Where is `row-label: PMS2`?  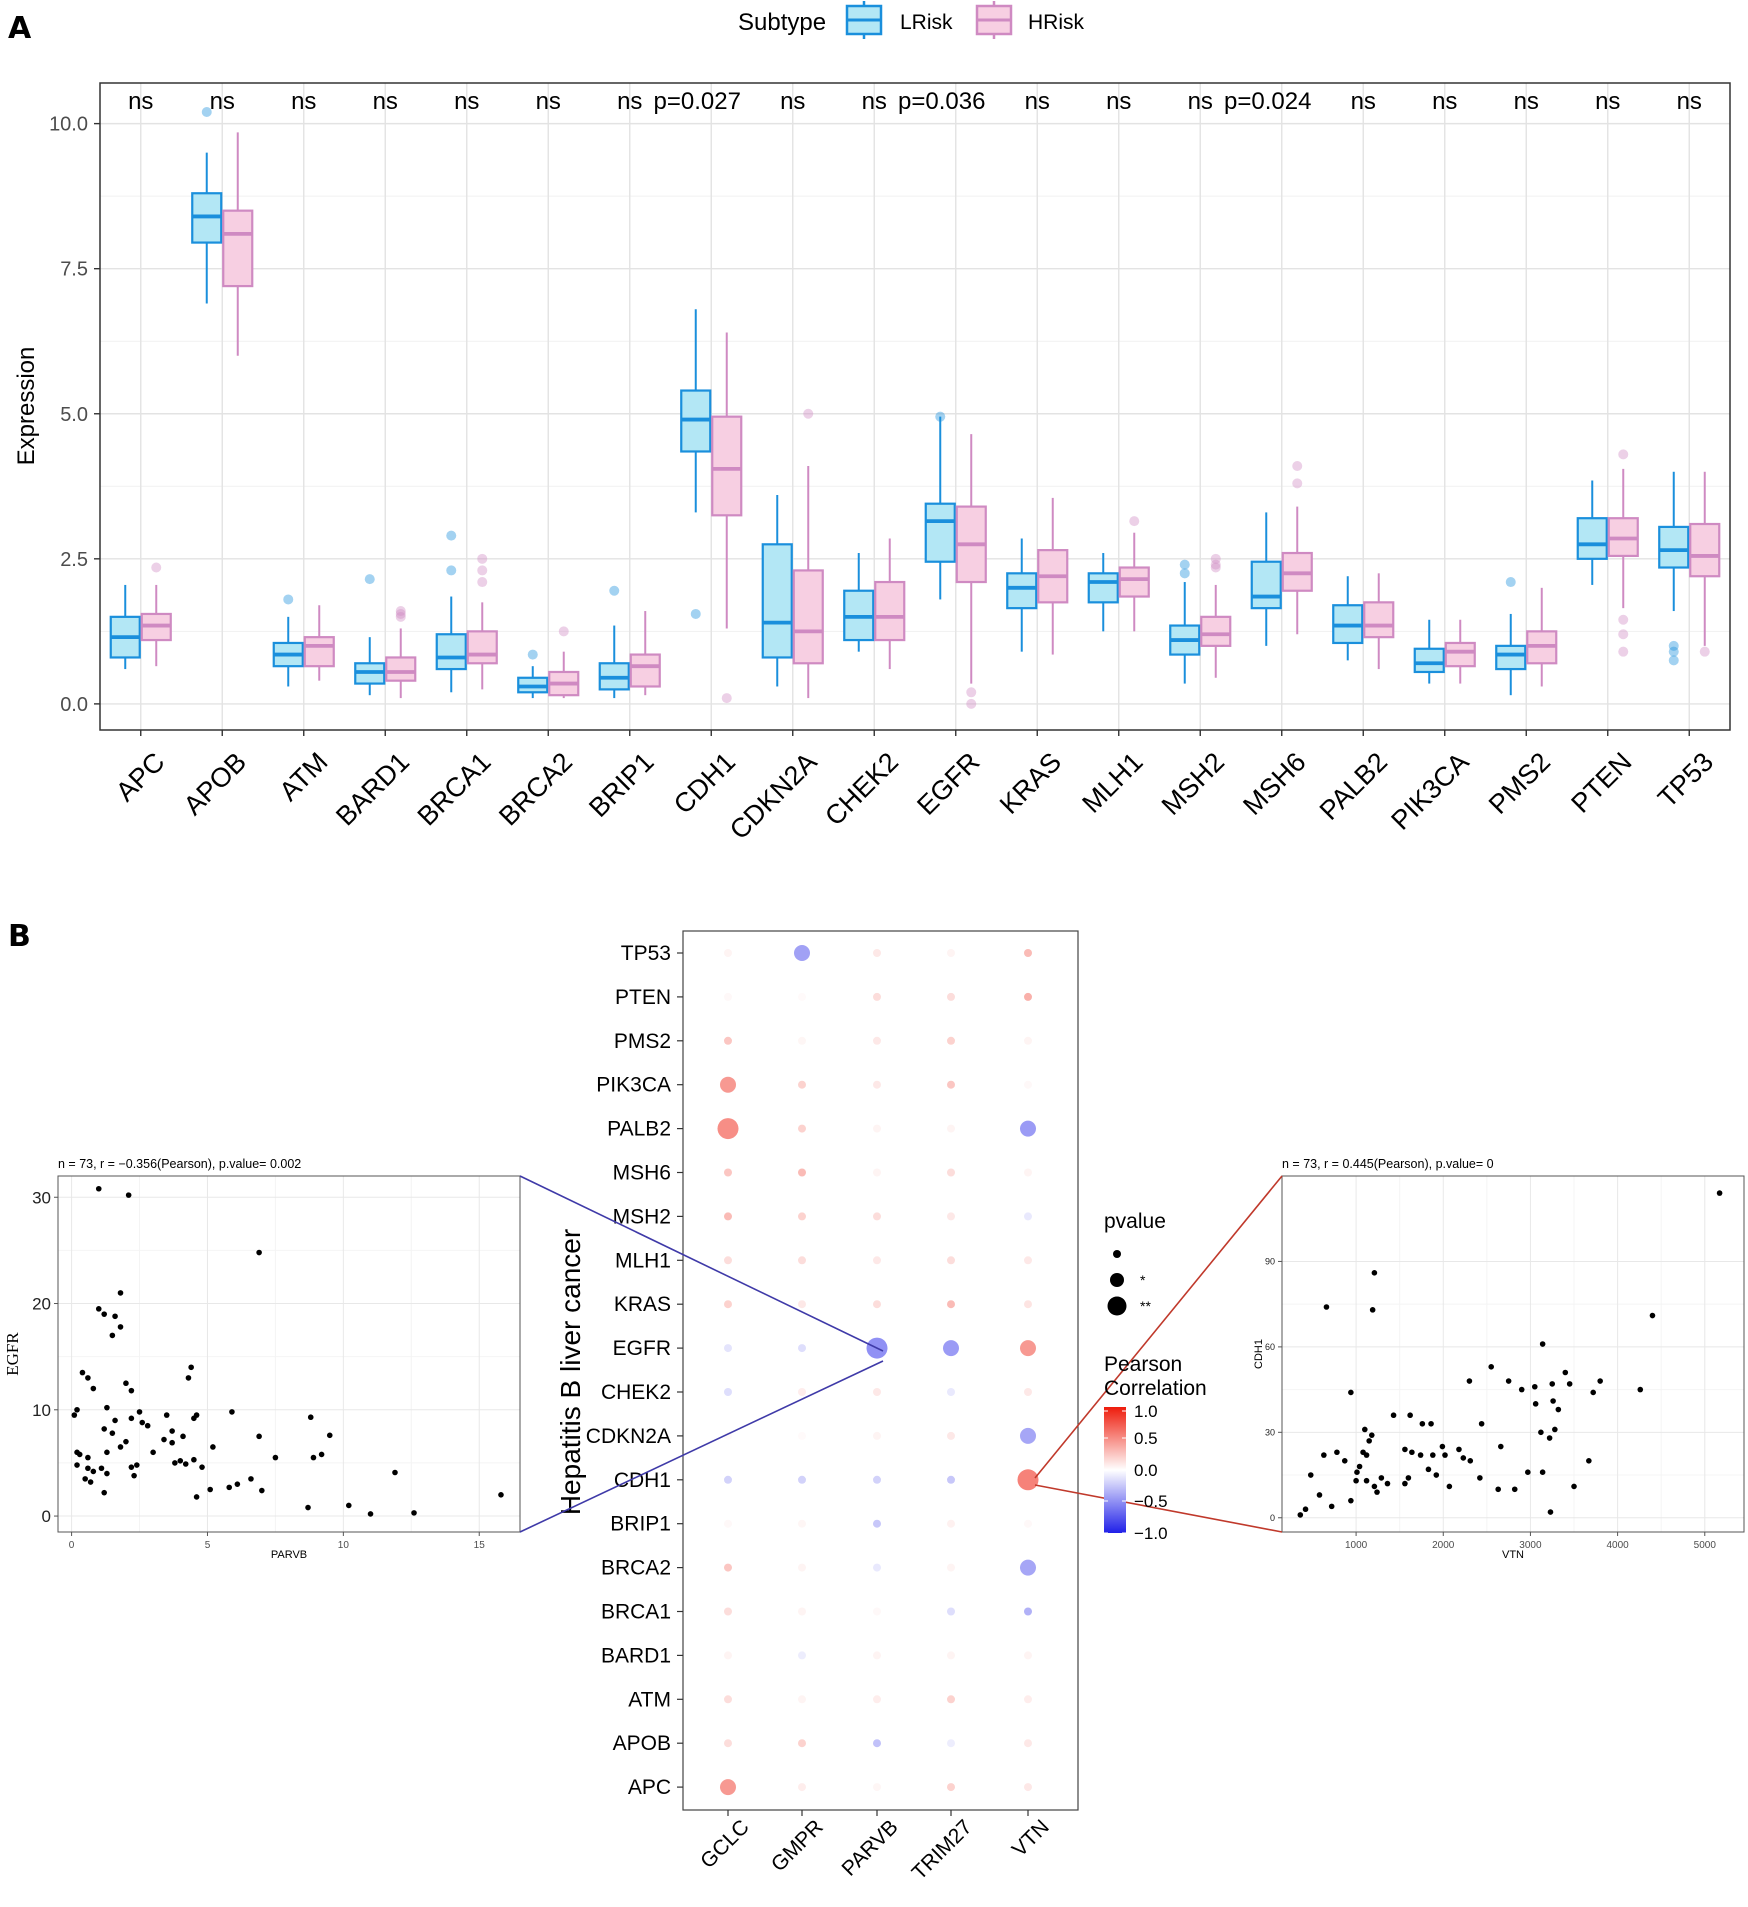
row-label: PMS2 is located at coordinates (642, 1041).